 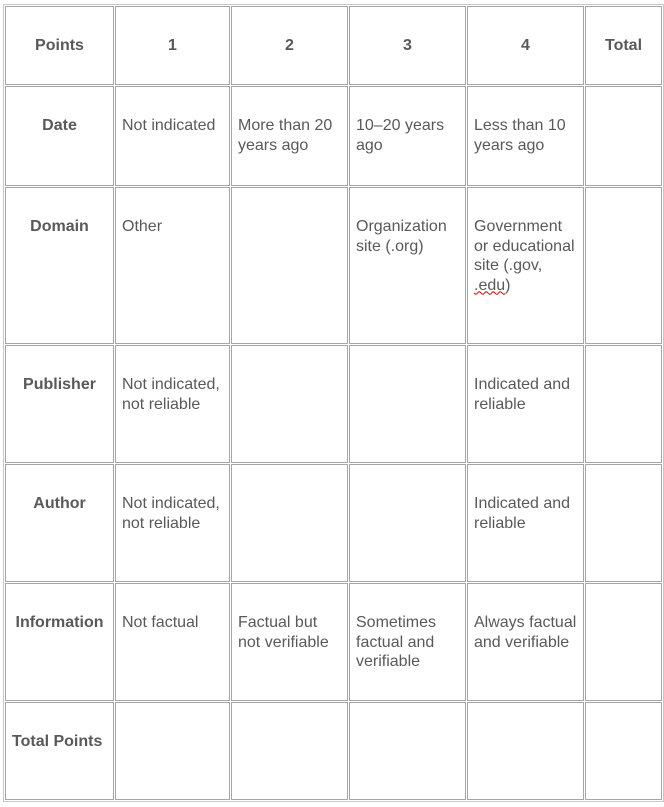 What do you see at coordinates (59, 751) in the screenshot?
I see `row-label: Total Points` at bounding box center [59, 751].